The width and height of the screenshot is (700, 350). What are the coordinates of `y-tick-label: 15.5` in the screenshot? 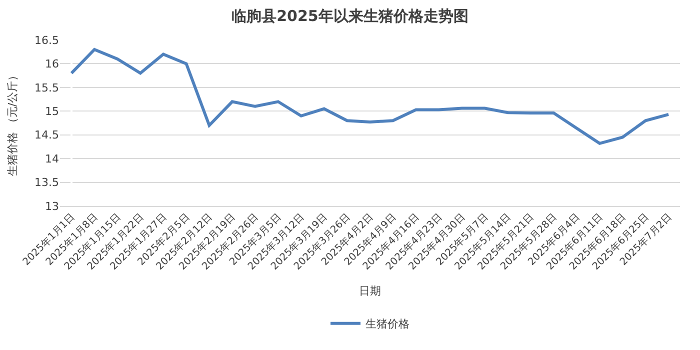 It's located at (46, 87).